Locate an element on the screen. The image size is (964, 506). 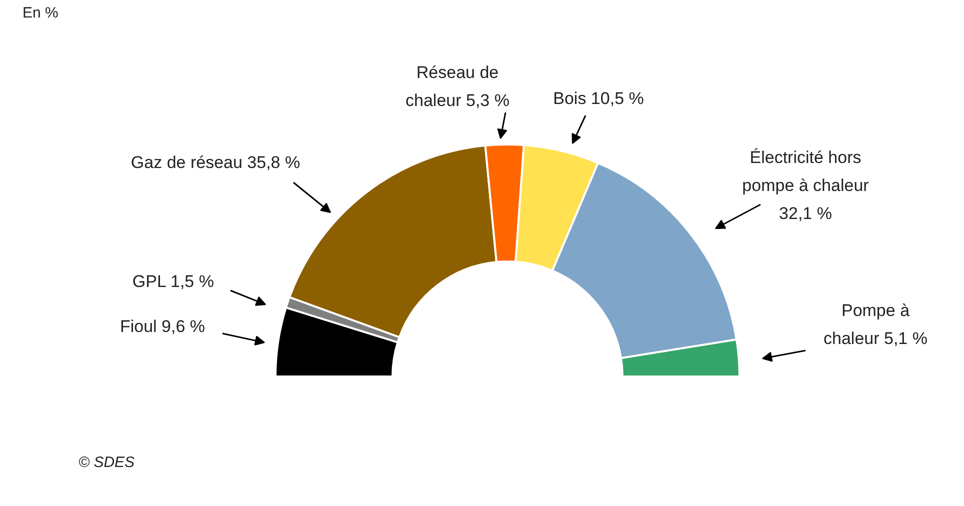
chart-subtitle: En % is located at coordinates (40, 13).